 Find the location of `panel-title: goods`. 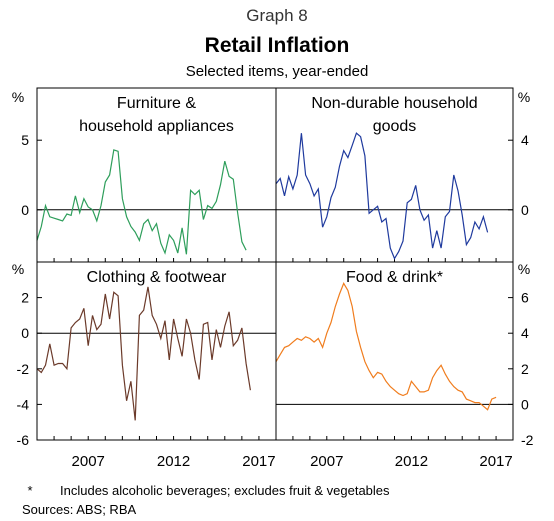

panel-title: goods is located at coordinates (395, 126).